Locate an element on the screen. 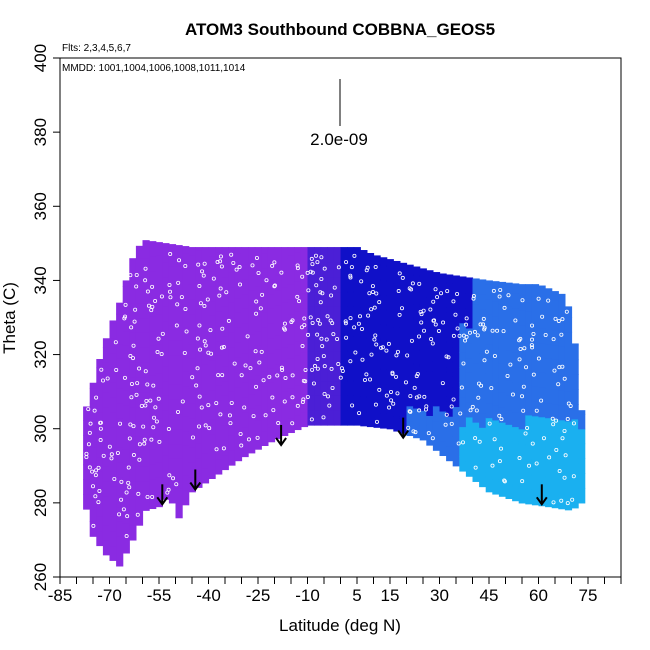  x-tick-label: -25 is located at coordinates (258, 595).